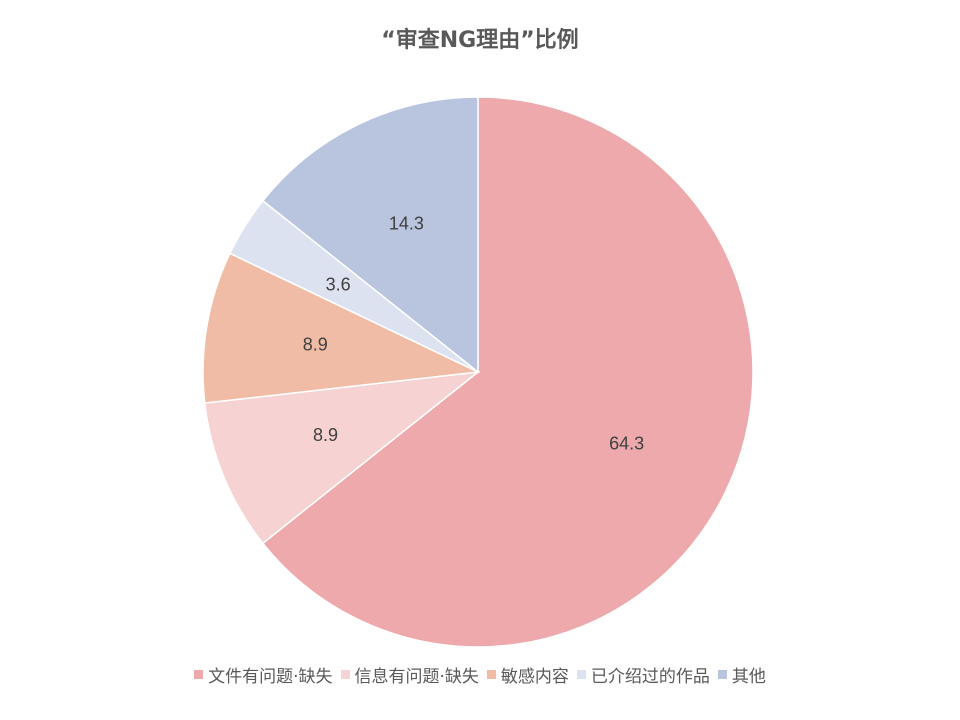 This screenshot has height=720, width=960. I want to click on legend-label: 已介绍过的作品, so click(650, 677).